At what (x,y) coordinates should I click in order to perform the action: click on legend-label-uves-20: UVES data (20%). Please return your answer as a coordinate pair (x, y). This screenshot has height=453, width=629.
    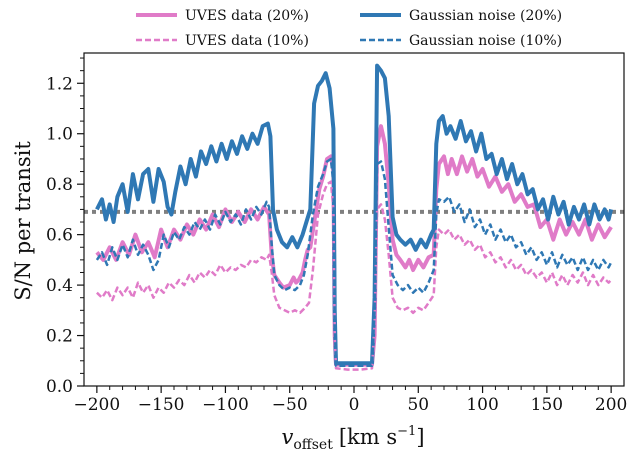
    Looking at the image, I should click on (247, 16).